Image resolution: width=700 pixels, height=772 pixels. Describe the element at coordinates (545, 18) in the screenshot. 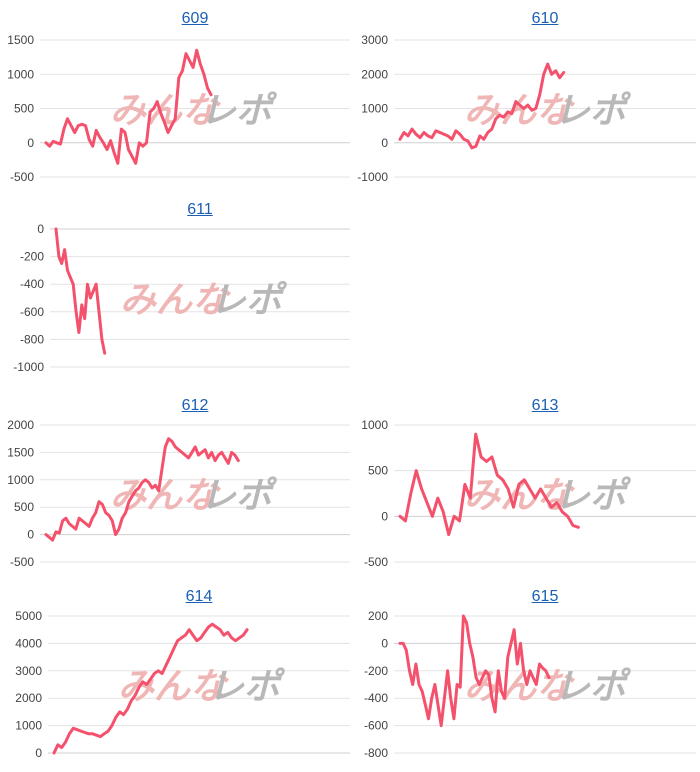

I see `chart-title-link: 610` at that location.